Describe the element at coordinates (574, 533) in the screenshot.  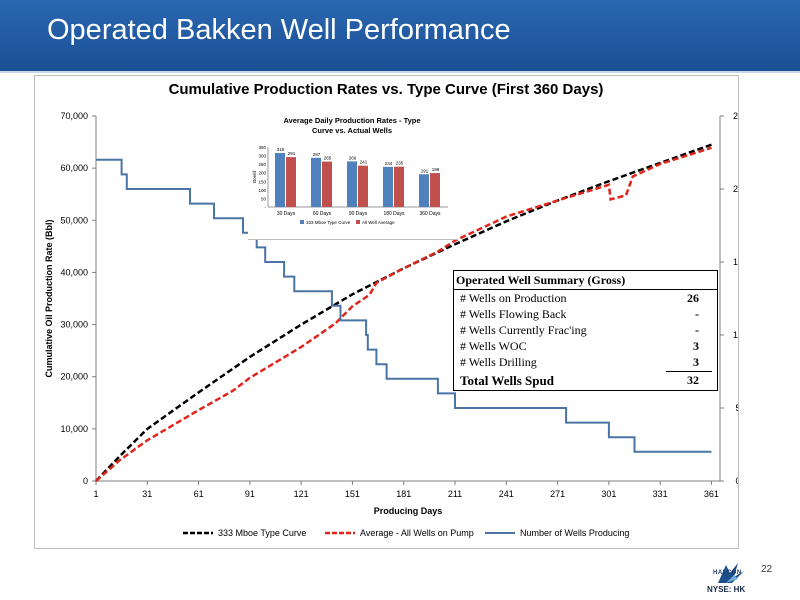
I see `legend-label: Number of Wells Producing` at that location.